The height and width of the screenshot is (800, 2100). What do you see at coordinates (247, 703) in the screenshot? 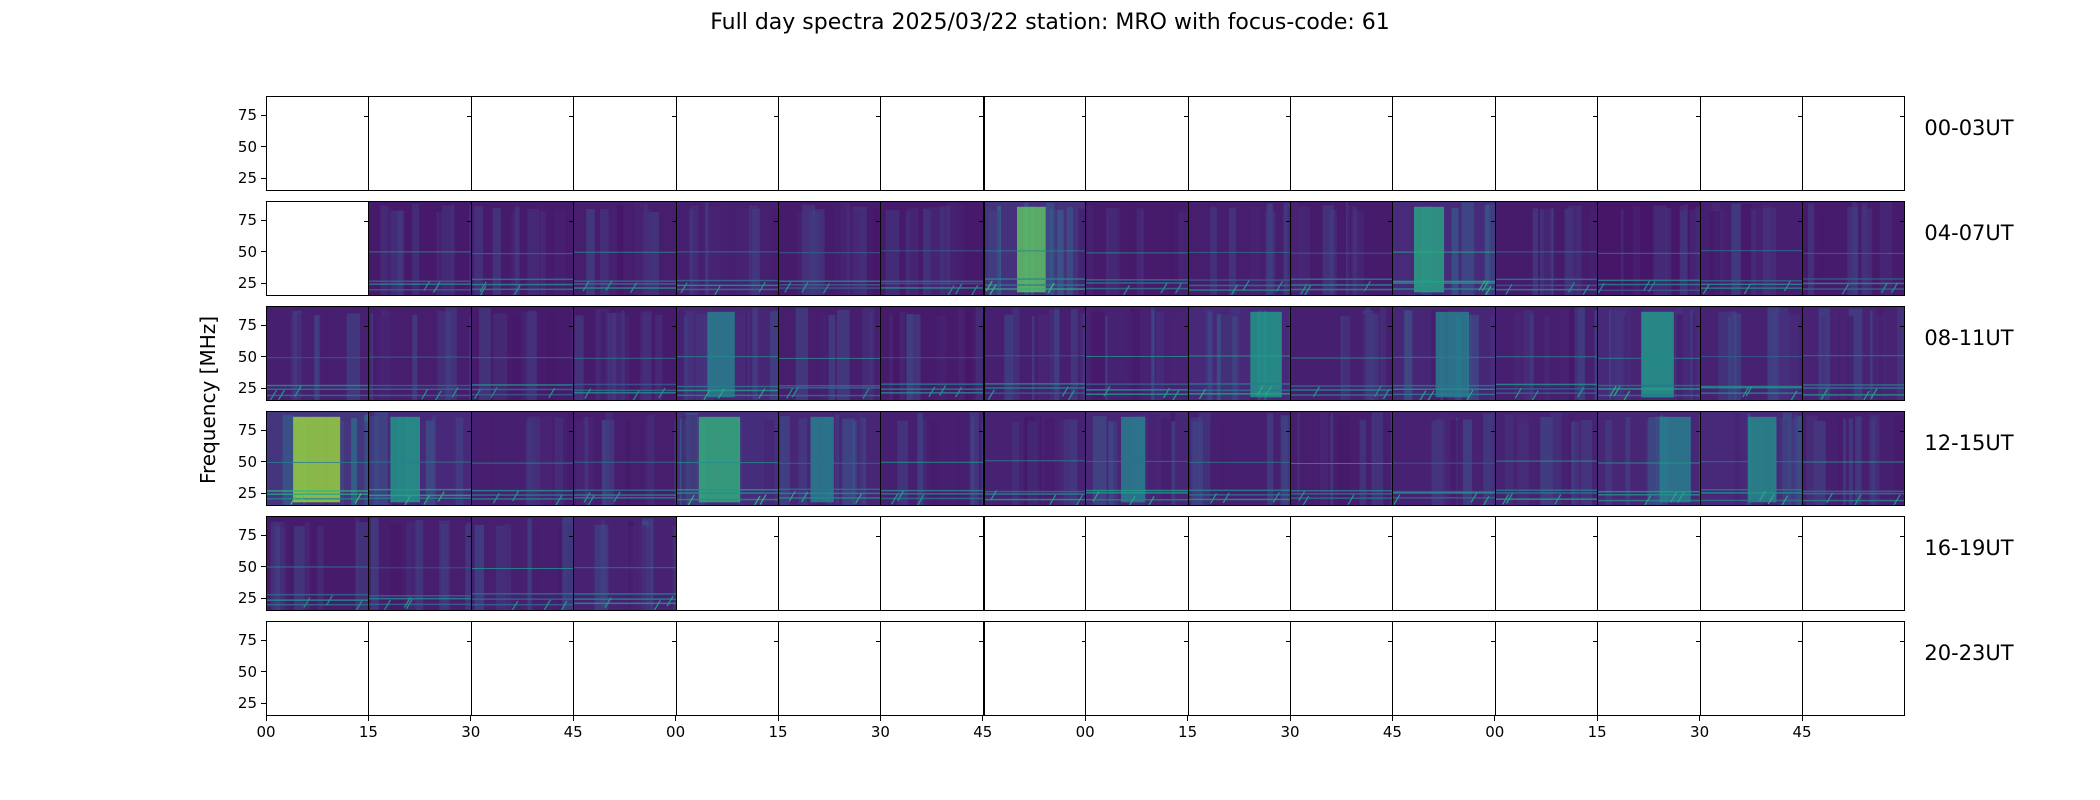
I see `y-tick-label: 25` at bounding box center [247, 703].